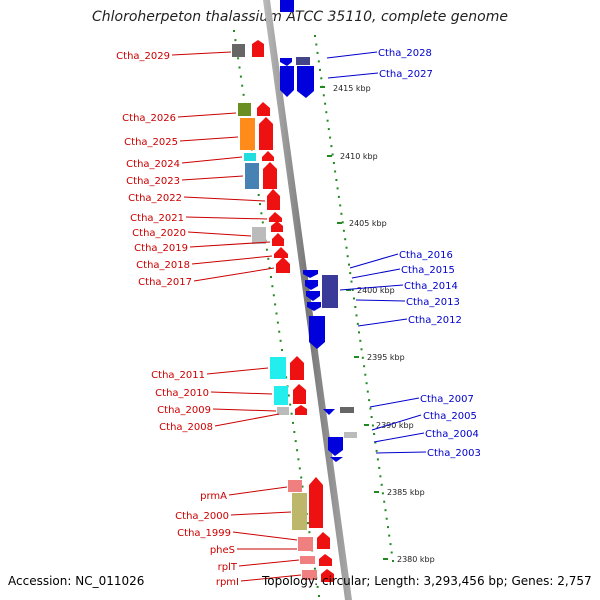 The width and height of the screenshot is (600, 600). I want to click on gene-ctha-2000, so click(316, 502).